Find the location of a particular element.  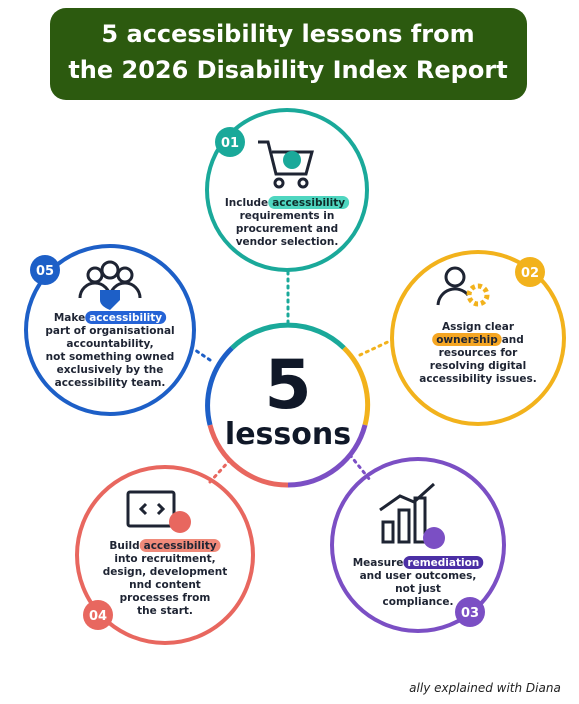

lesson-text: accessibility team. is located at coordinates (110, 383).